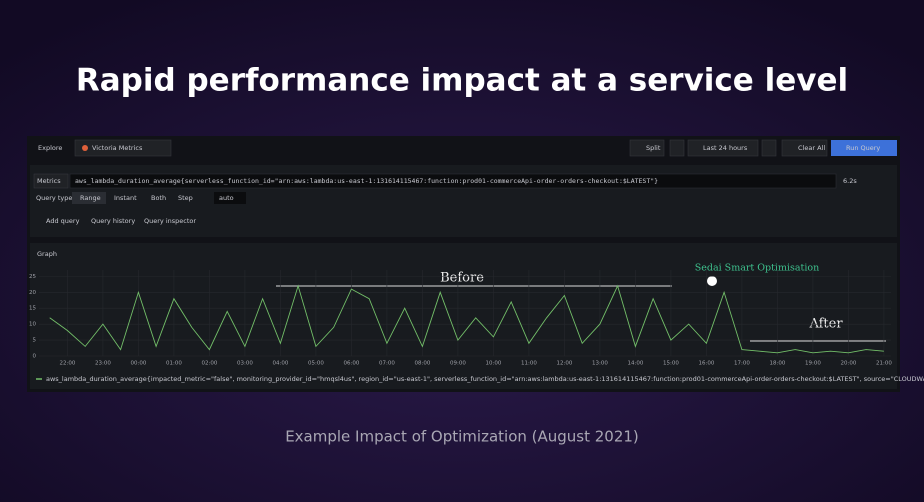 This screenshot has height=502, width=924. I want to click on run-query-label: Run Query, so click(863, 148).